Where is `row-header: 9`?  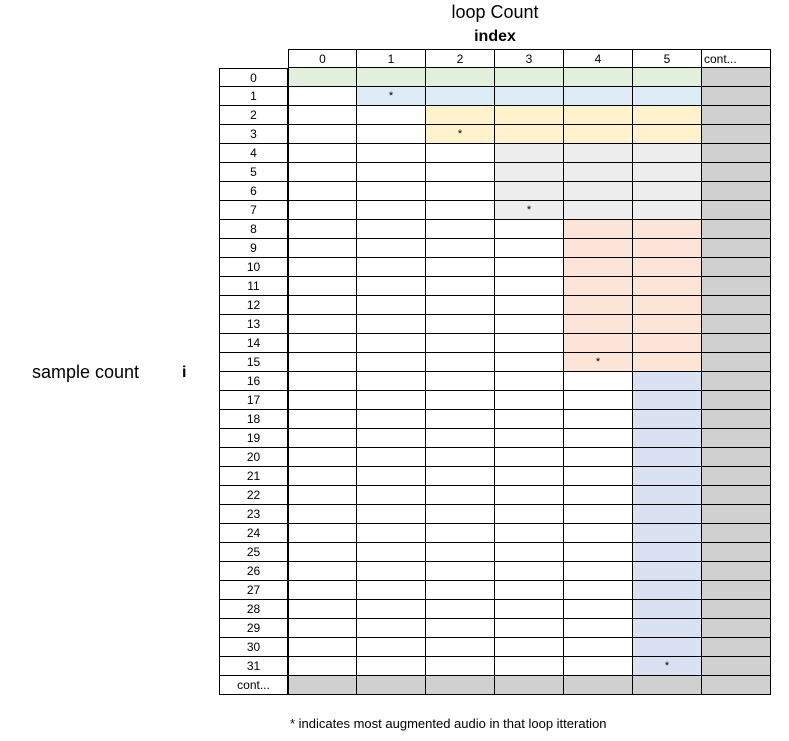 row-header: 9 is located at coordinates (253, 248).